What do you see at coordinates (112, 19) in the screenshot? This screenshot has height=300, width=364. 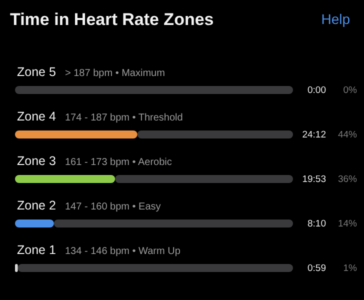 I see `chart-title: Time in Heart Rate Zones` at bounding box center [112, 19].